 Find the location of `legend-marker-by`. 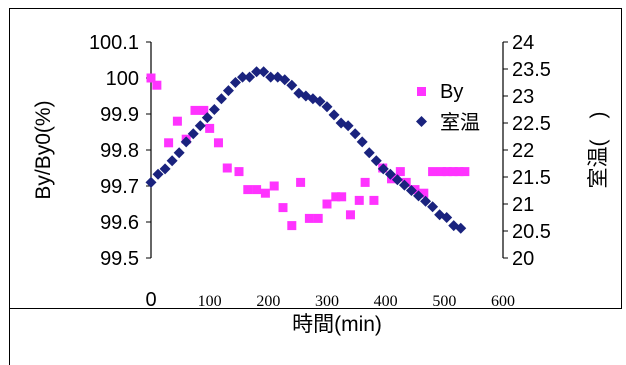

legend-marker-by is located at coordinates (421, 91).